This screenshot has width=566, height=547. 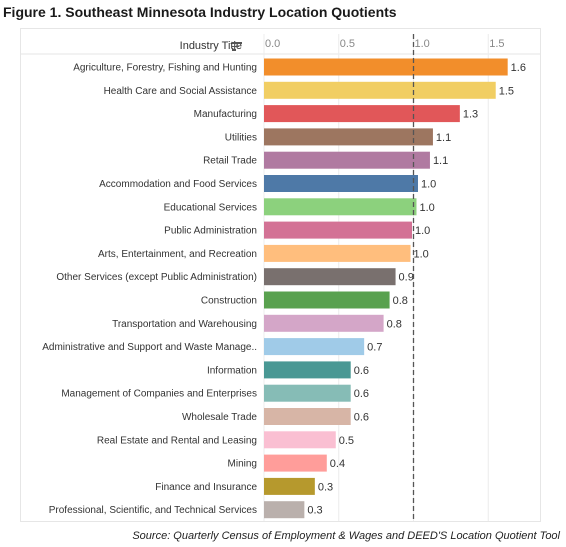 I want to click on value-label: 1.5, so click(x=506, y=91).